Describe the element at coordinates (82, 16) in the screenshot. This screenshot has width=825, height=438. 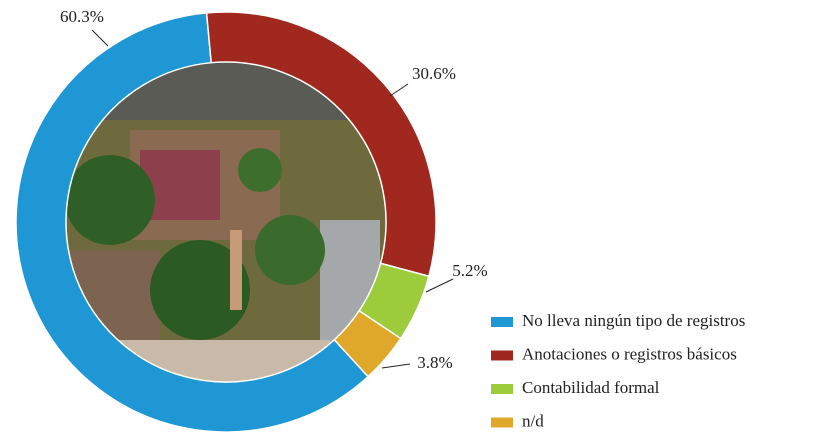
I see `data-label: 60.3%` at that location.